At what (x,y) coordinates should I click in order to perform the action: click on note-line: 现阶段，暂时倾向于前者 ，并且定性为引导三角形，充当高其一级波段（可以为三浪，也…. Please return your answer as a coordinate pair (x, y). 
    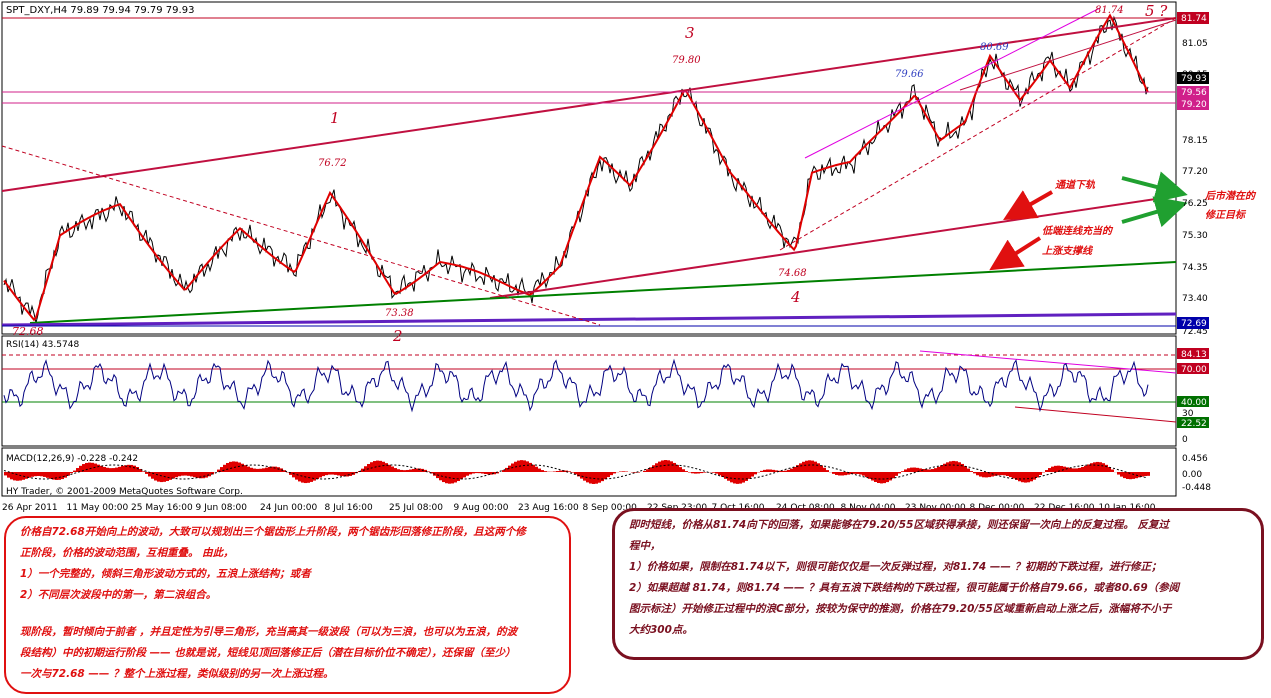
    Looking at the image, I should click on (269, 632).